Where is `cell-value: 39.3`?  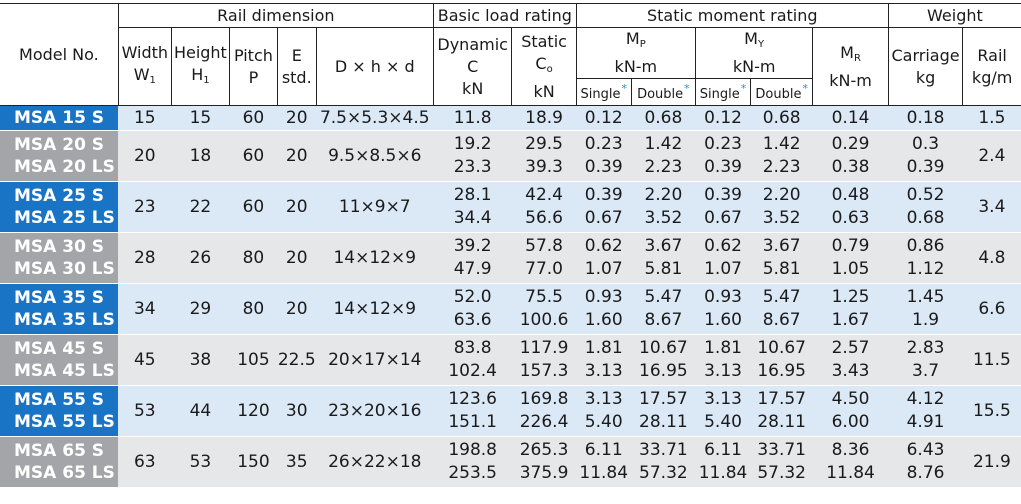
cell-value: 39.3 is located at coordinates (544, 167).